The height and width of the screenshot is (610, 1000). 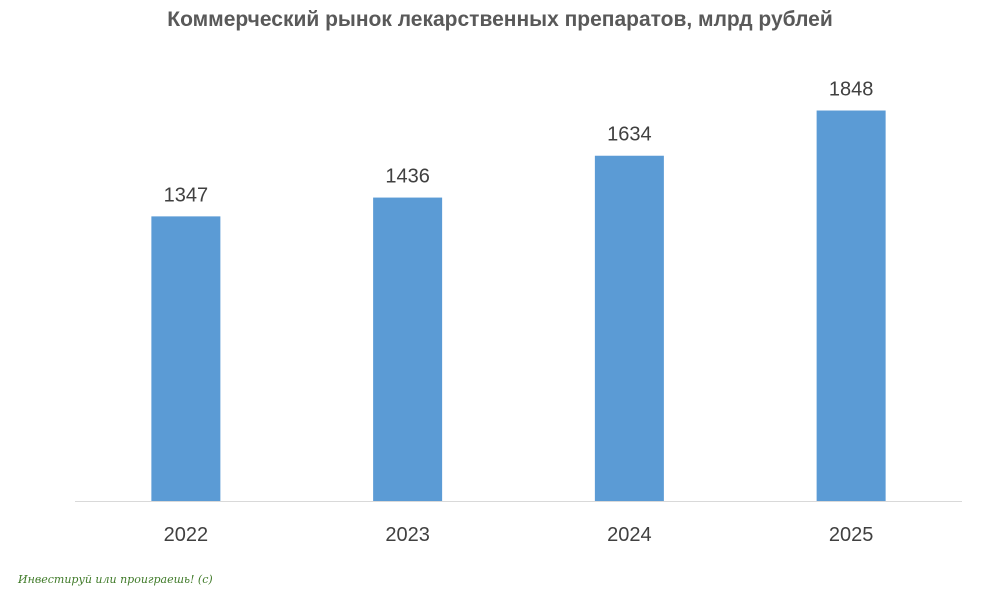 What do you see at coordinates (851, 305) in the screenshot?
I see `bar-2025` at bounding box center [851, 305].